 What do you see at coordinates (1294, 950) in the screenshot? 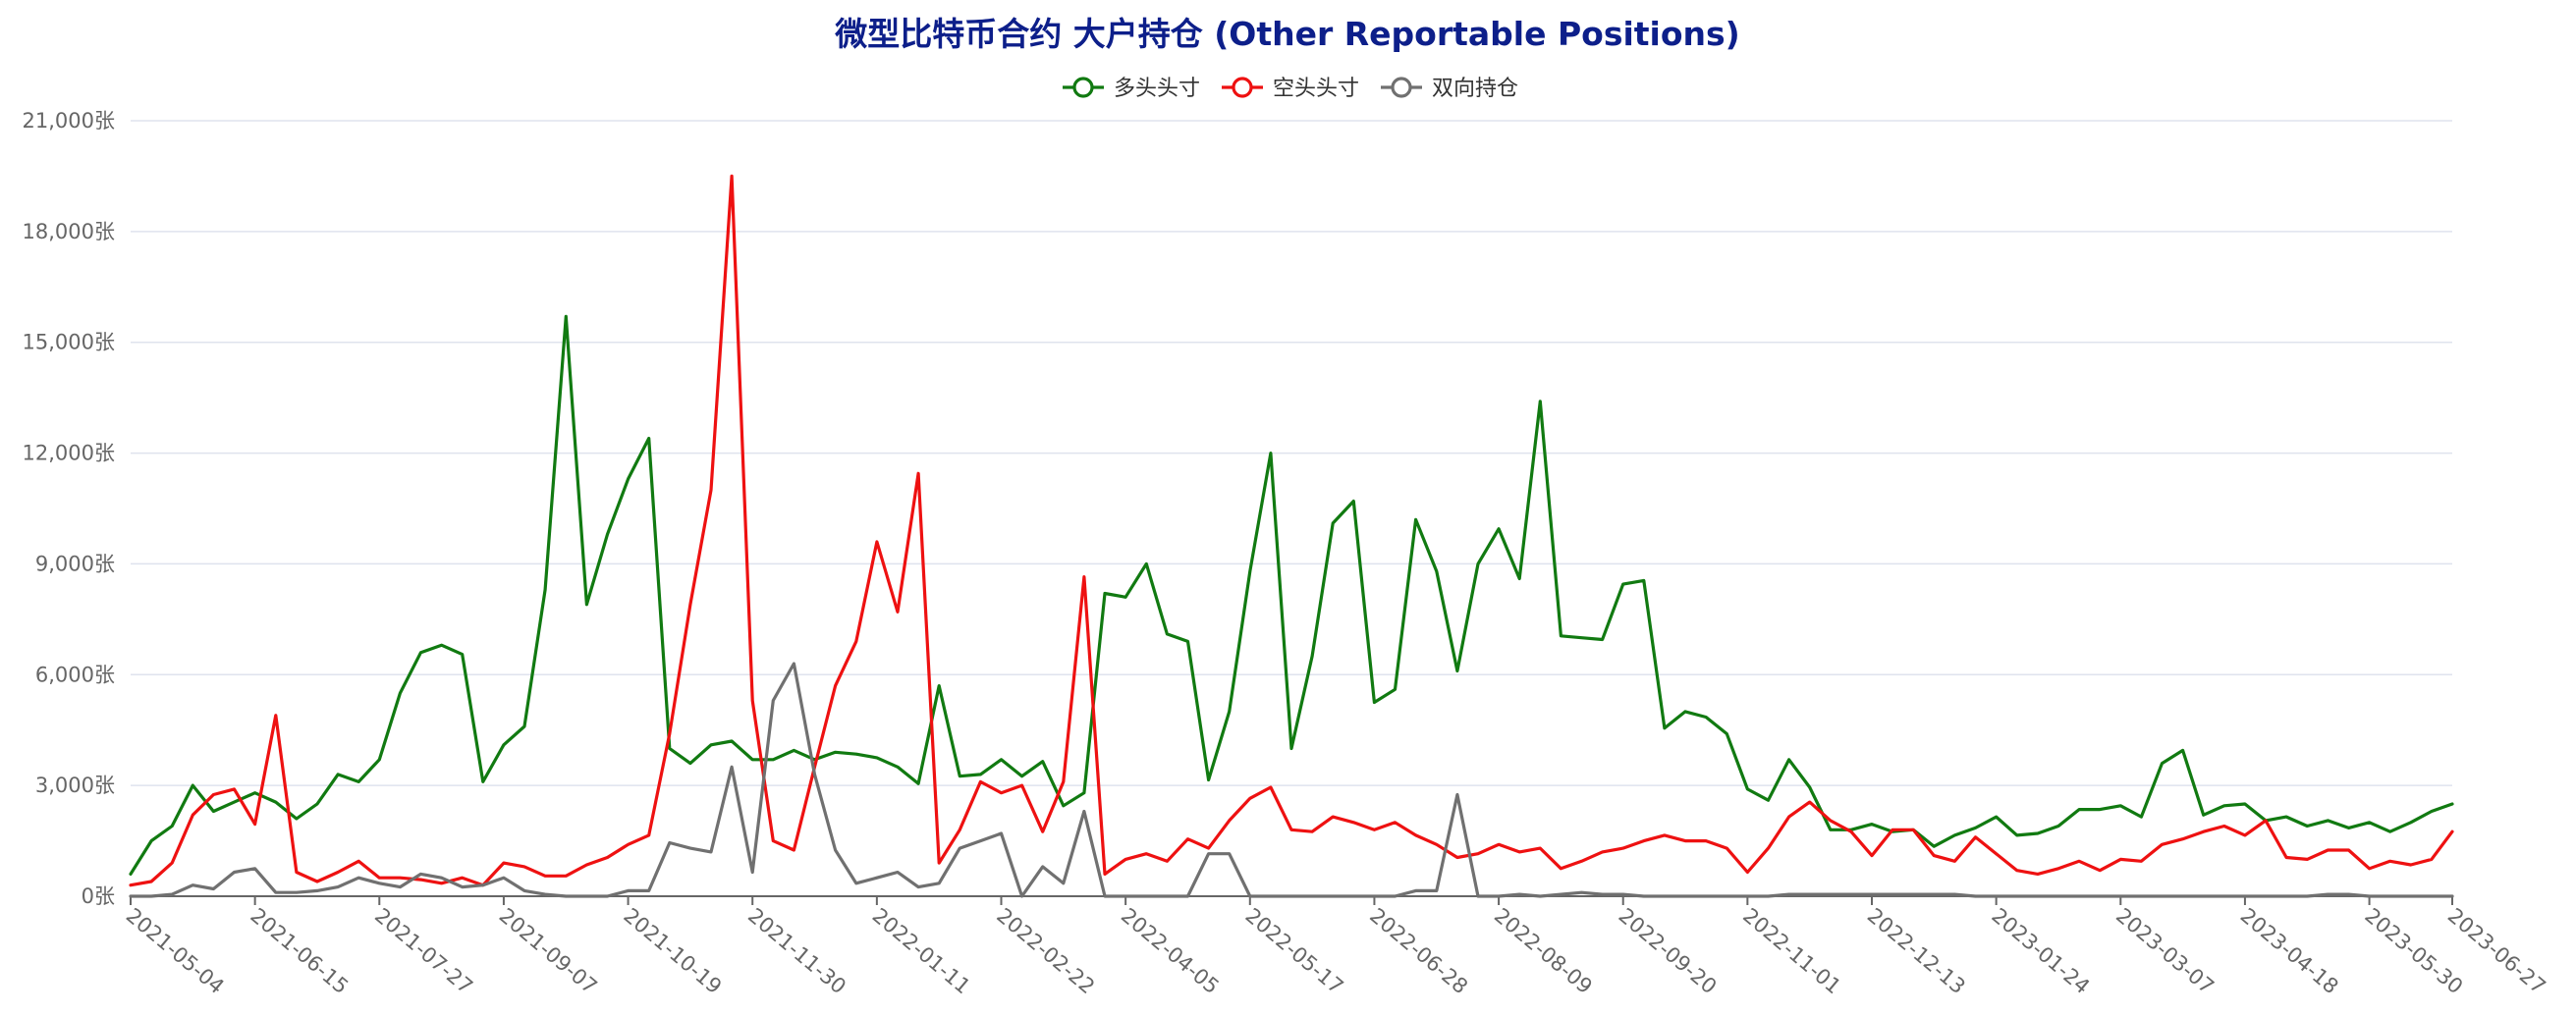
I see `x-tick-label: 2022-05-17` at bounding box center [1294, 950].